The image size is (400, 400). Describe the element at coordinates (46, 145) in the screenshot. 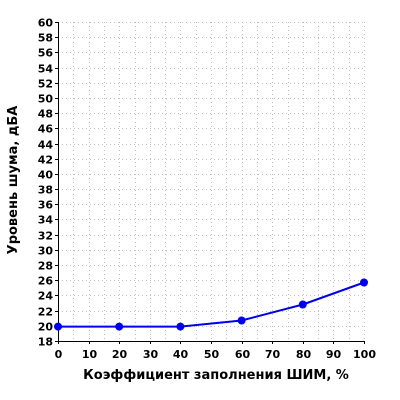

I see `y-tick-label: 44` at that location.